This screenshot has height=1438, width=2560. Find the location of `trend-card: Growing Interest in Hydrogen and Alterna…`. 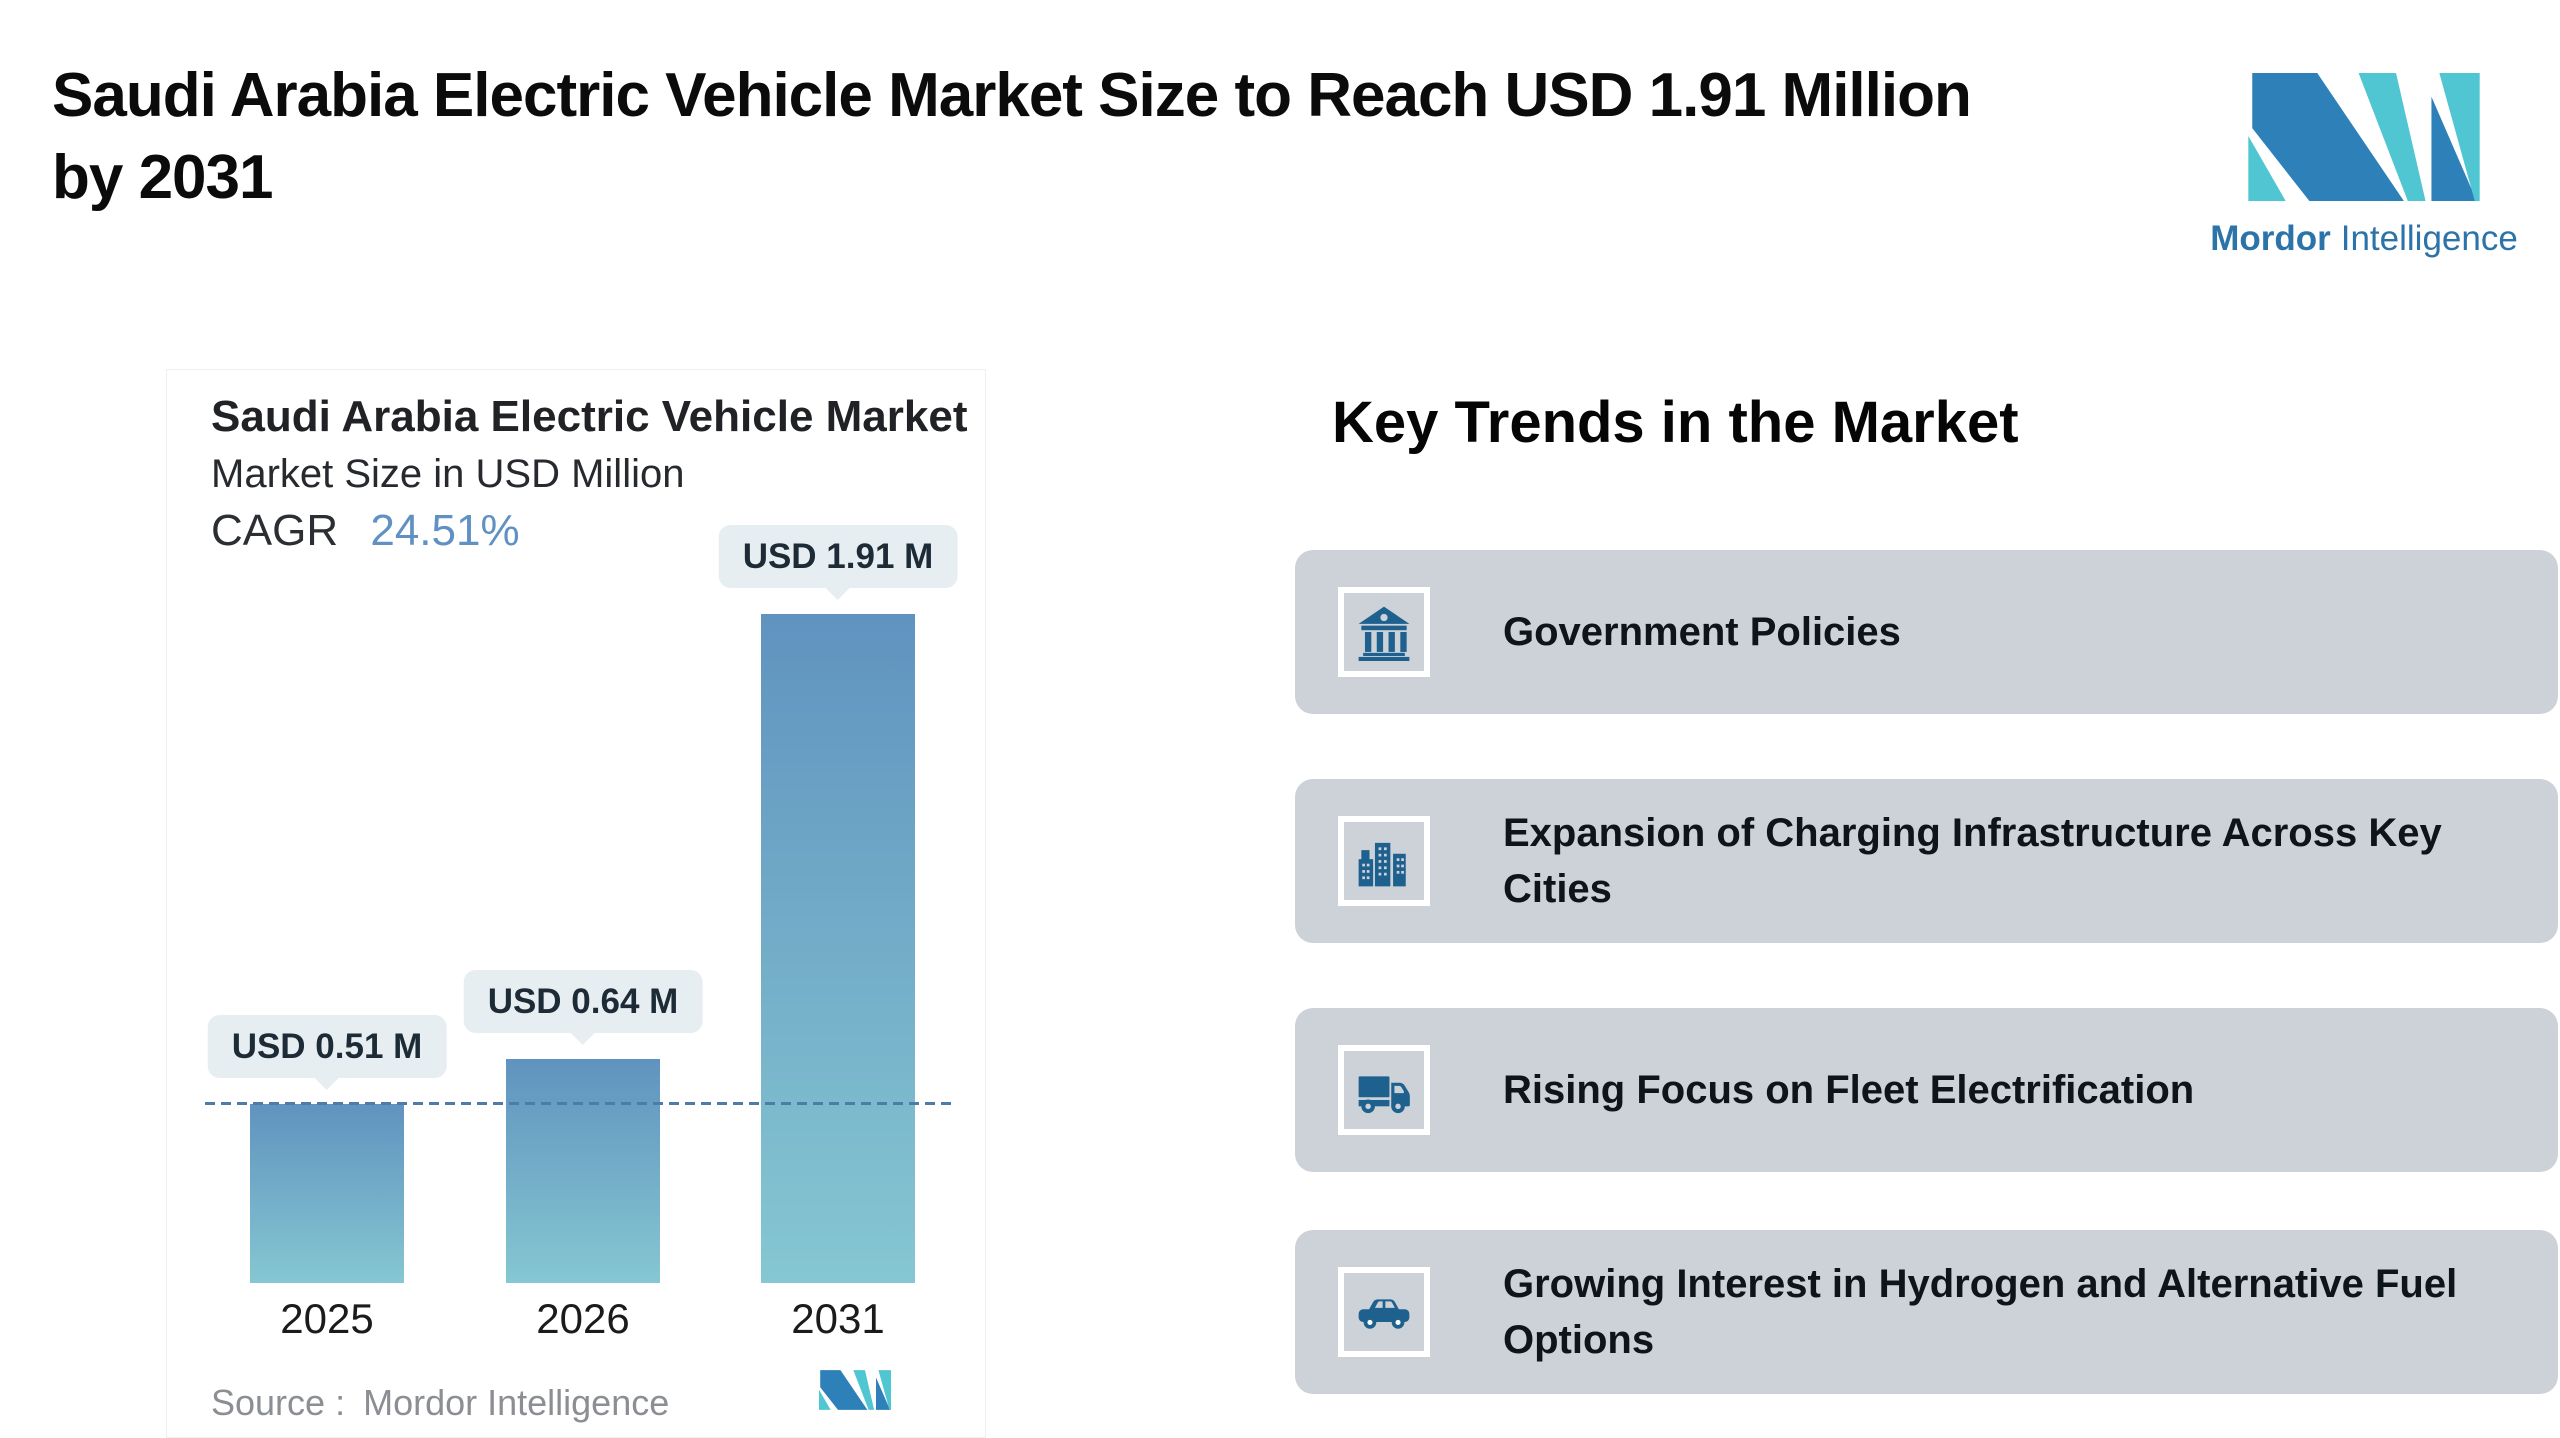

trend-card: Growing Interest in Hydrogen and Alterna… is located at coordinates (1926, 1312).